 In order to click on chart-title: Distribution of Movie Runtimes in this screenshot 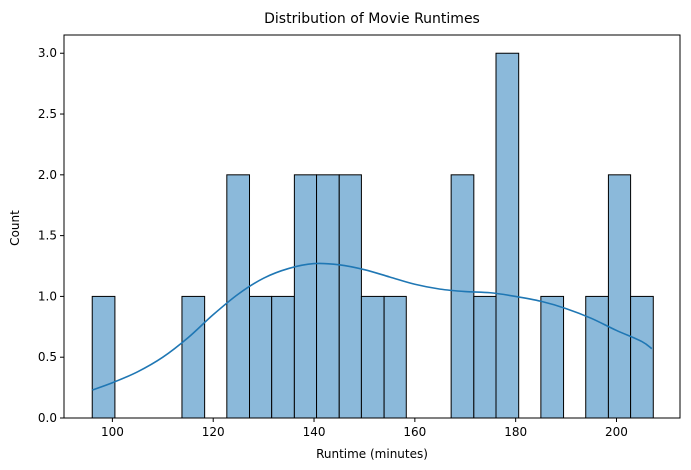, I will do `click(372, 19)`.